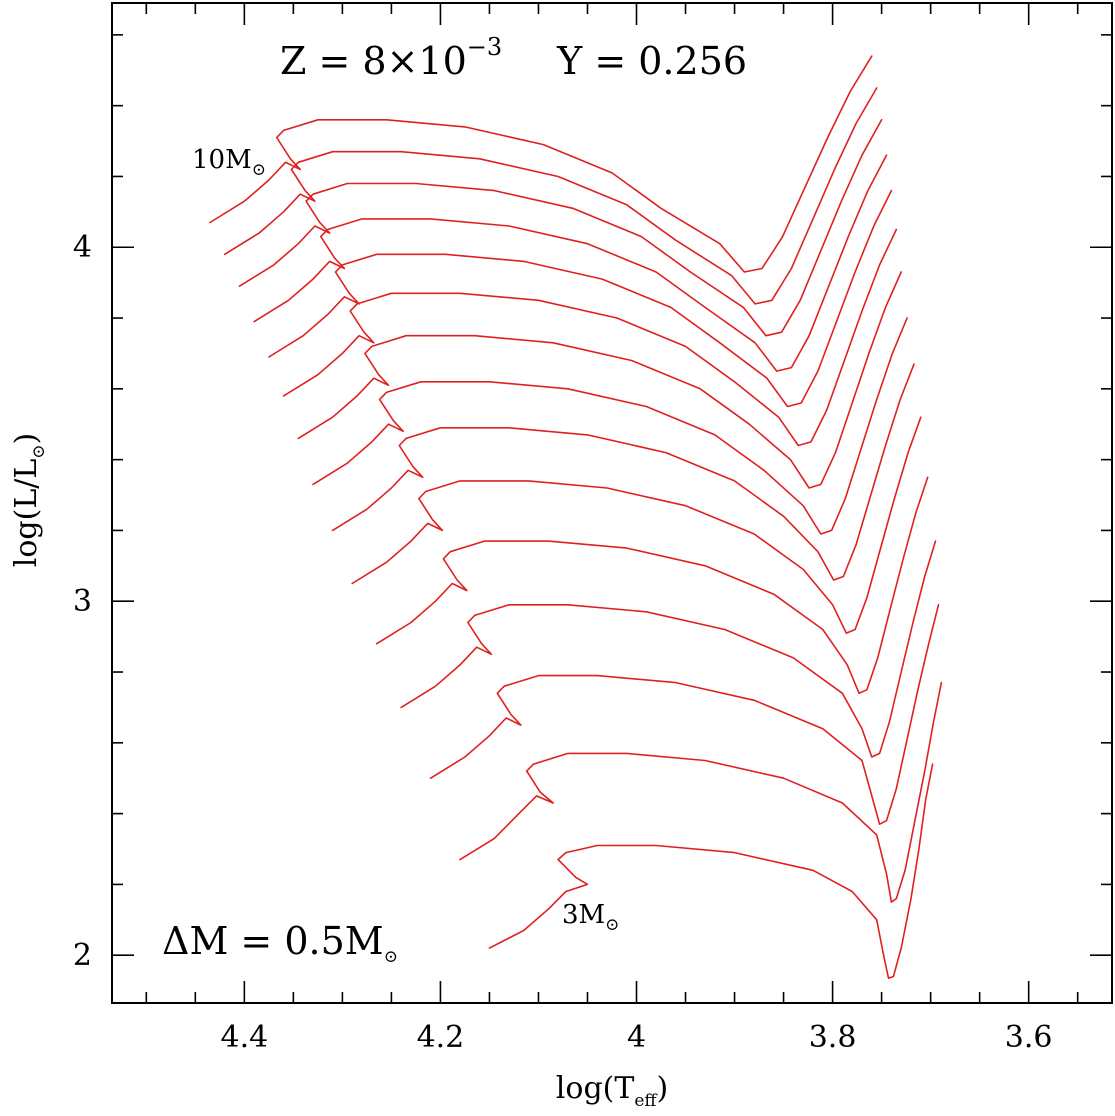 The image size is (1115, 1116). I want to click on y-axis-label: log(L/L⊙), so click(29, 500).